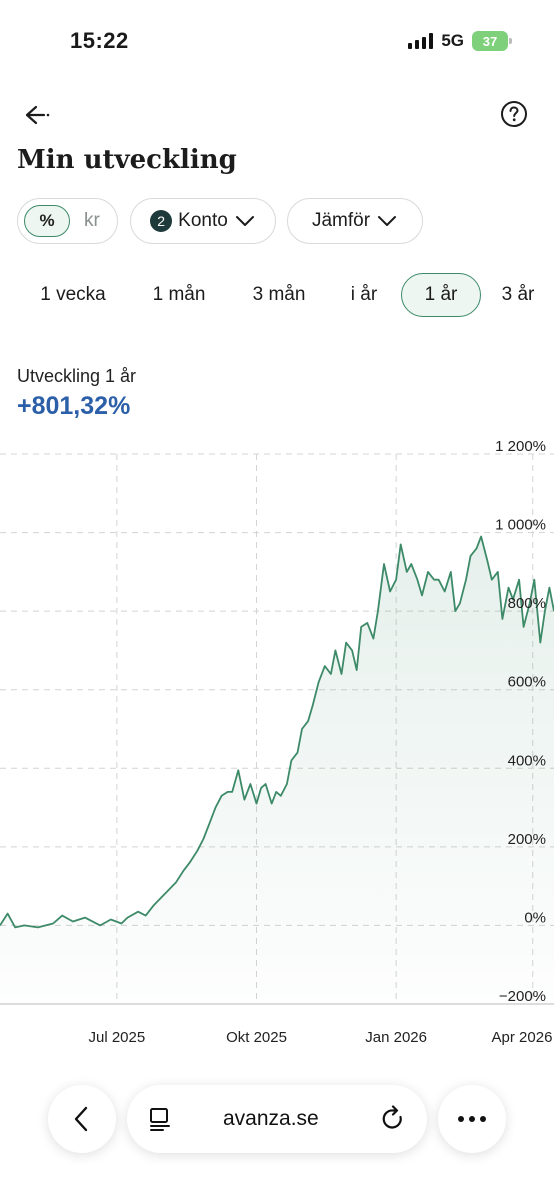 This screenshot has height=1200, width=554. I want to click on browser-url-bar: avanza.se, so click(277, 1119).